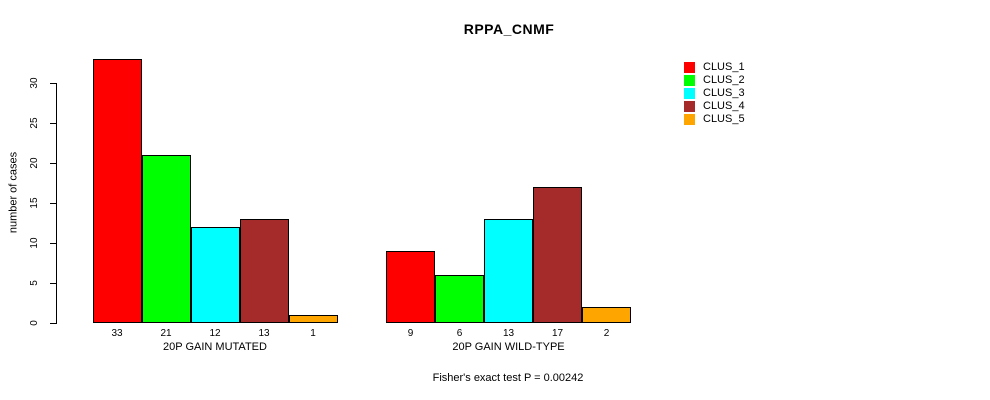 This screenshot has height=400, width=990. Describe the element at coordinates (509, 29) in the screenshot. I see `chart-title: RPPA_CNMF` at that location.